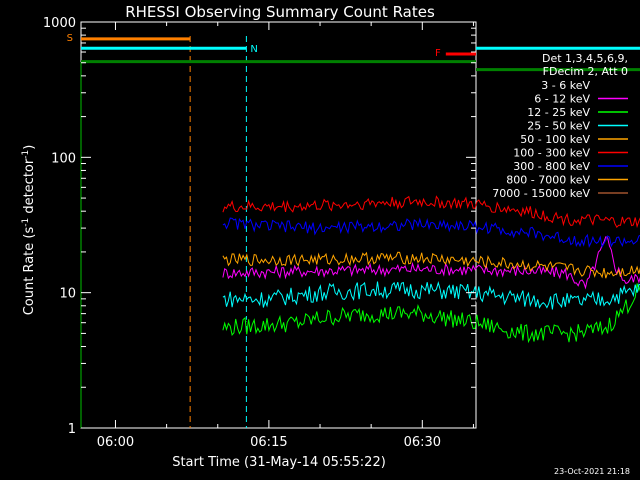 The height and width of the screenshot is (480, 640). I want to click on y-axis-label: Count Rate (s-1 detector-1), so click(29, 230).